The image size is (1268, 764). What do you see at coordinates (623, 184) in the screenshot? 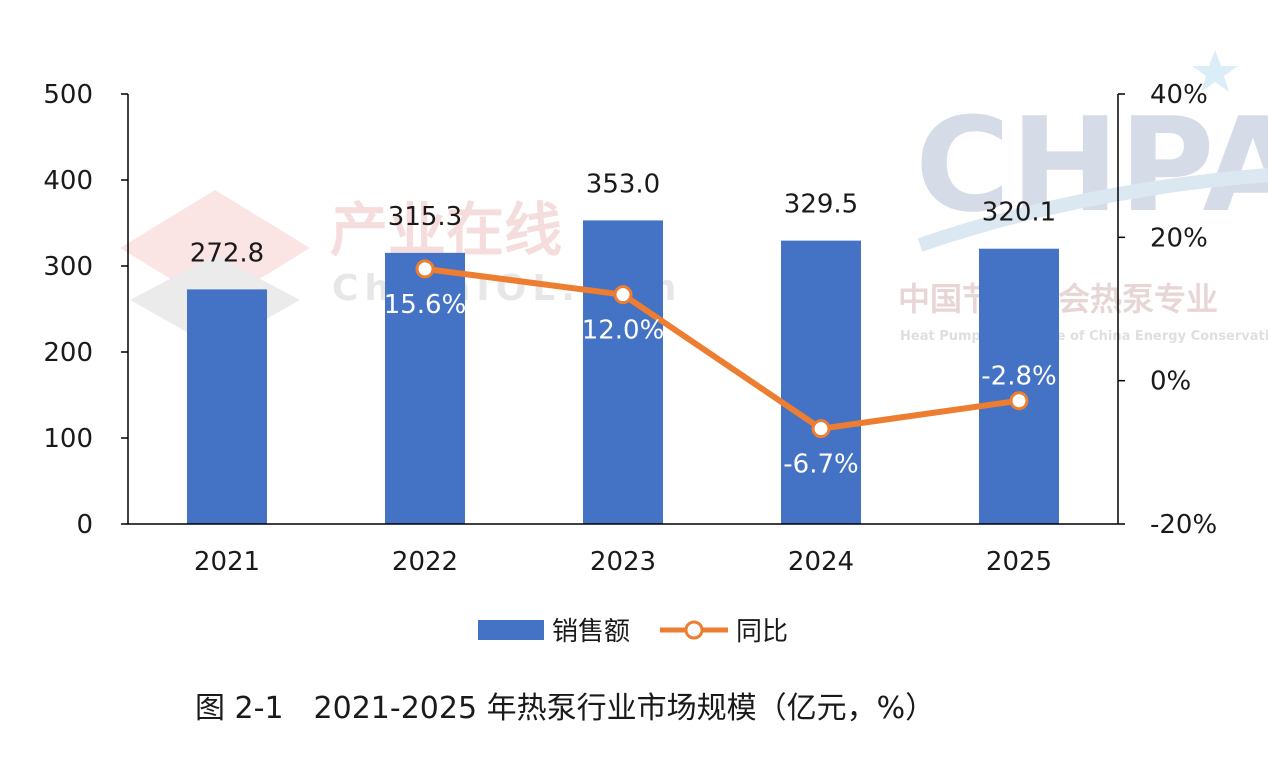
I see `bar-value-label: 353.0` at bounding box center [623, 184].